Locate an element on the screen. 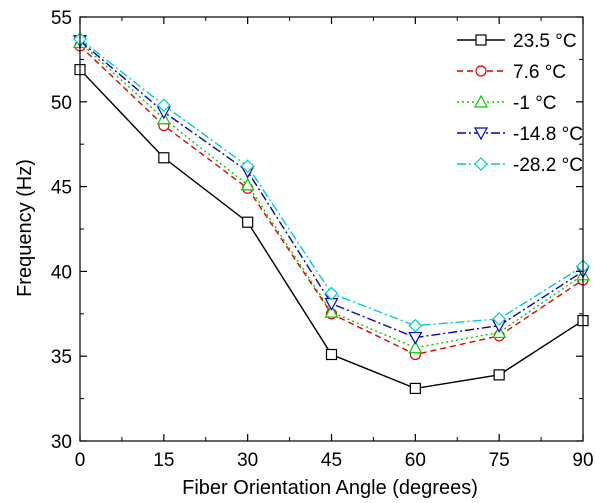 Image resolution: width=596 pixels, height=503 pixels. legend: 23.5 °C7.6 °C-1 °C-14.8 °C-28.2 °C is located at coordinates (520, 103).